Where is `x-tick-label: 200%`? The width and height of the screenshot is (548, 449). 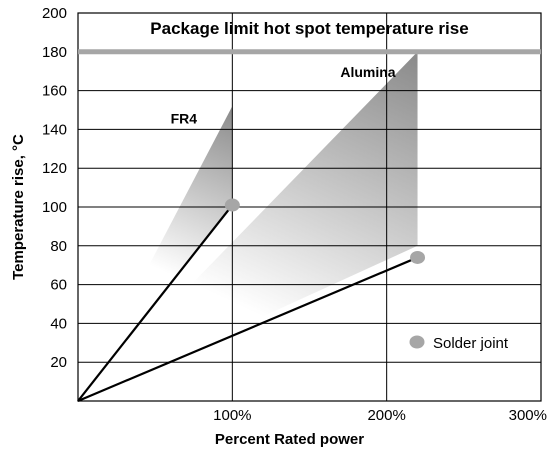 x-tick-label: 200% is located at coordinates (386, 415).